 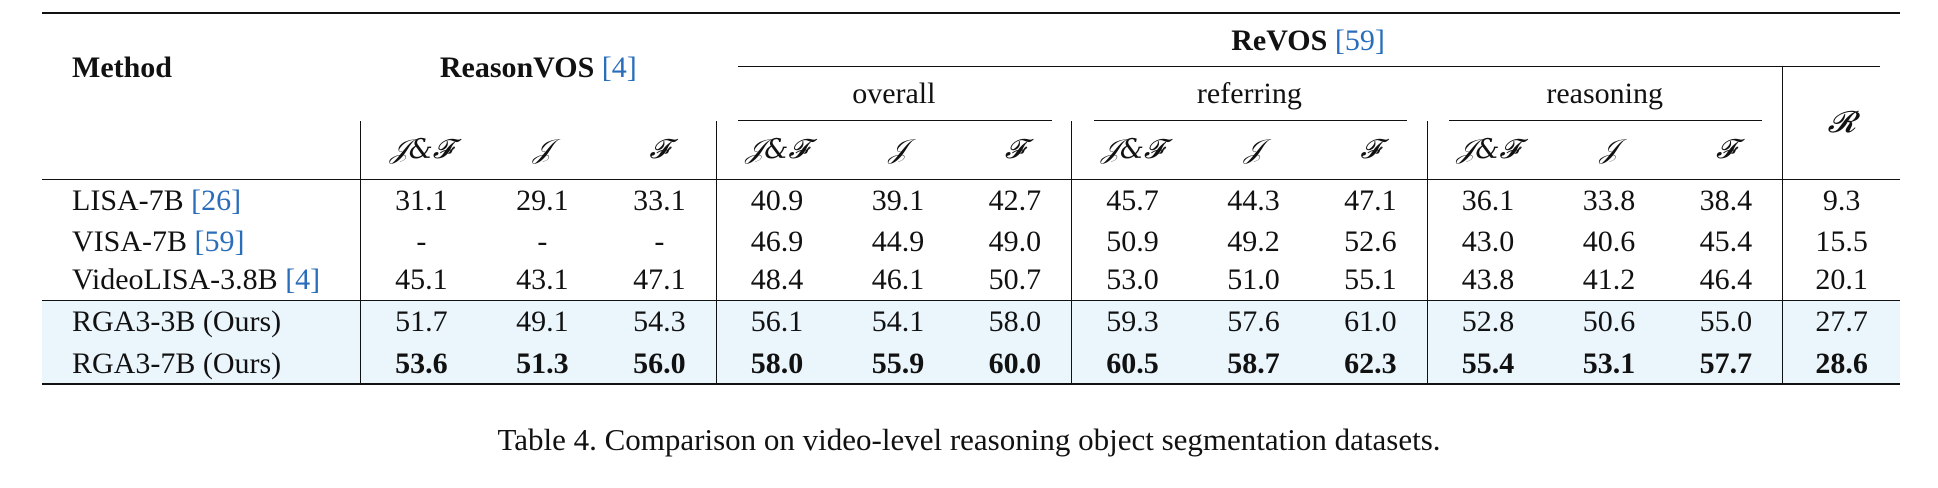 What do you see at coordinates (1253, 364) in the screenshot?
I see `value-cell: 58.7` at bounding box center [1253, 364].